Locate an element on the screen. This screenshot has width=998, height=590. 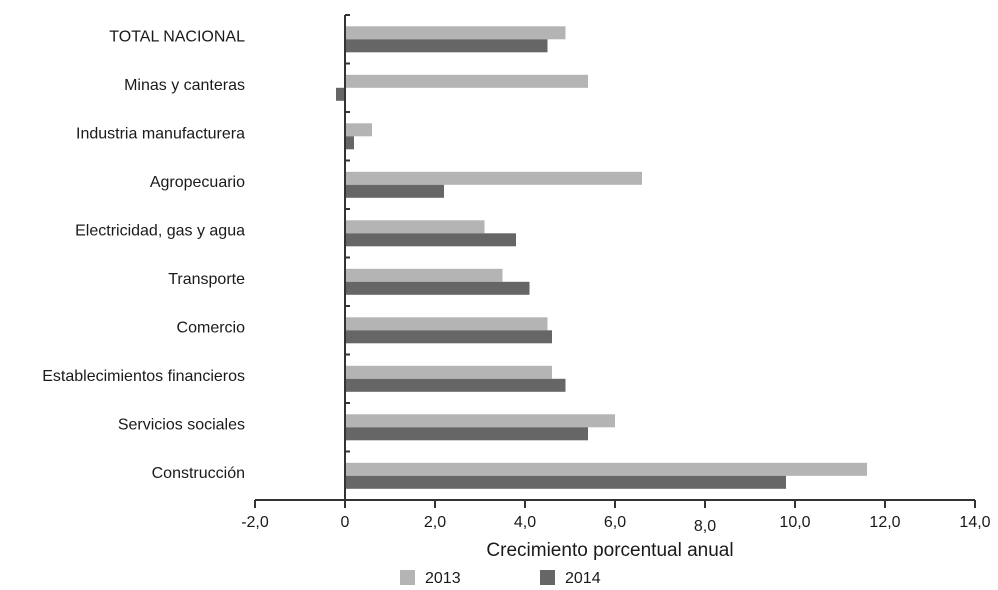
x-tick-label: 4,0 is located at coordinates (525, 522).